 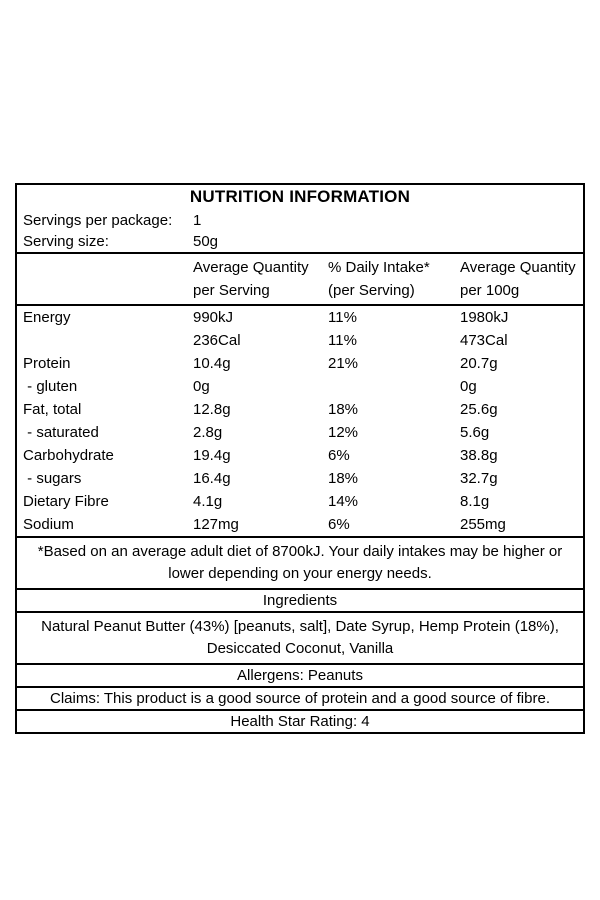 I want to click on nutrient-name: - sugars, so click(x=52, y=478).